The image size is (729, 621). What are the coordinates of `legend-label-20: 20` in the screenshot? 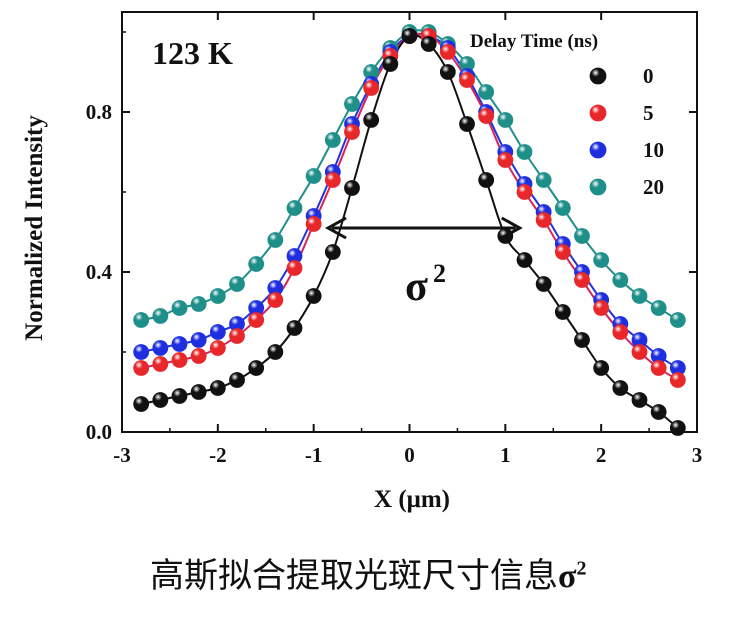 It's located at (653, 187).